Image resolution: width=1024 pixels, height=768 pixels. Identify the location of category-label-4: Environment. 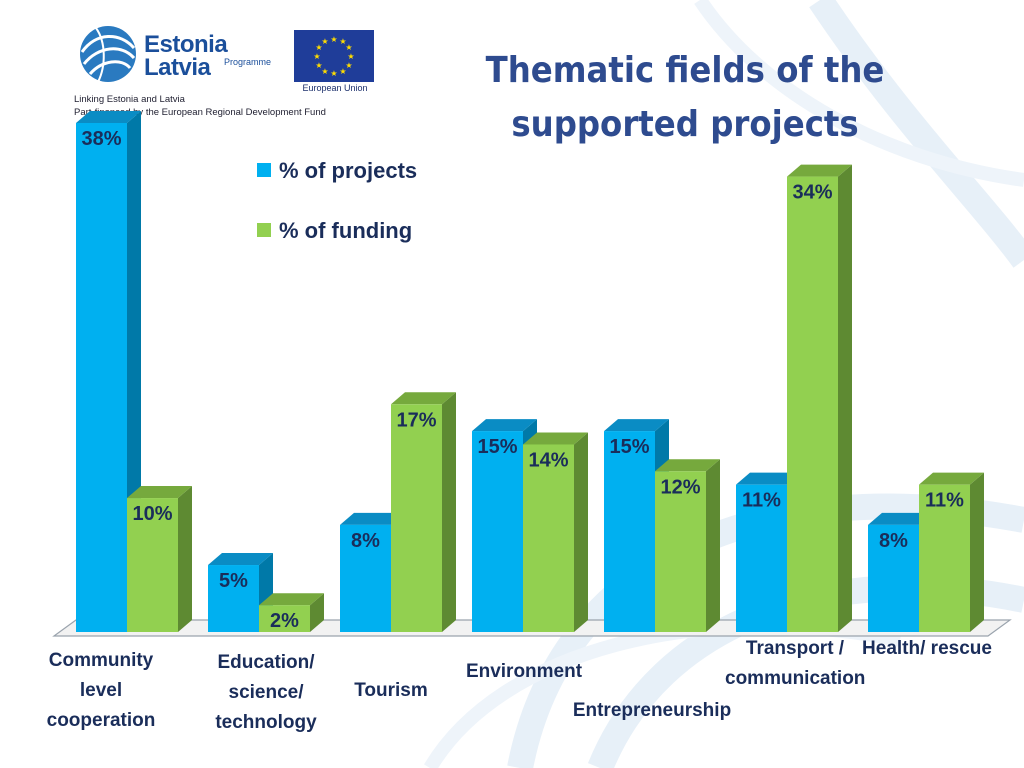
(524, 671).